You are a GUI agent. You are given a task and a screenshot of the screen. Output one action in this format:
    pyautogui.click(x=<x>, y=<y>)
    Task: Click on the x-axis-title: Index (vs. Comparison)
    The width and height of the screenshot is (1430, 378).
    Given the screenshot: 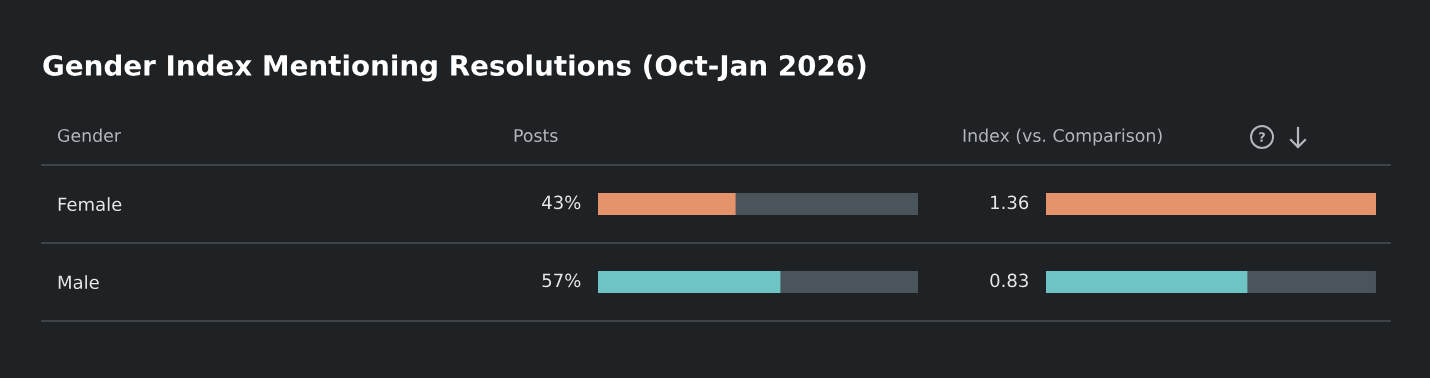 What is the action you would take?
    pyautogui.click(x=1062, y=137)
    